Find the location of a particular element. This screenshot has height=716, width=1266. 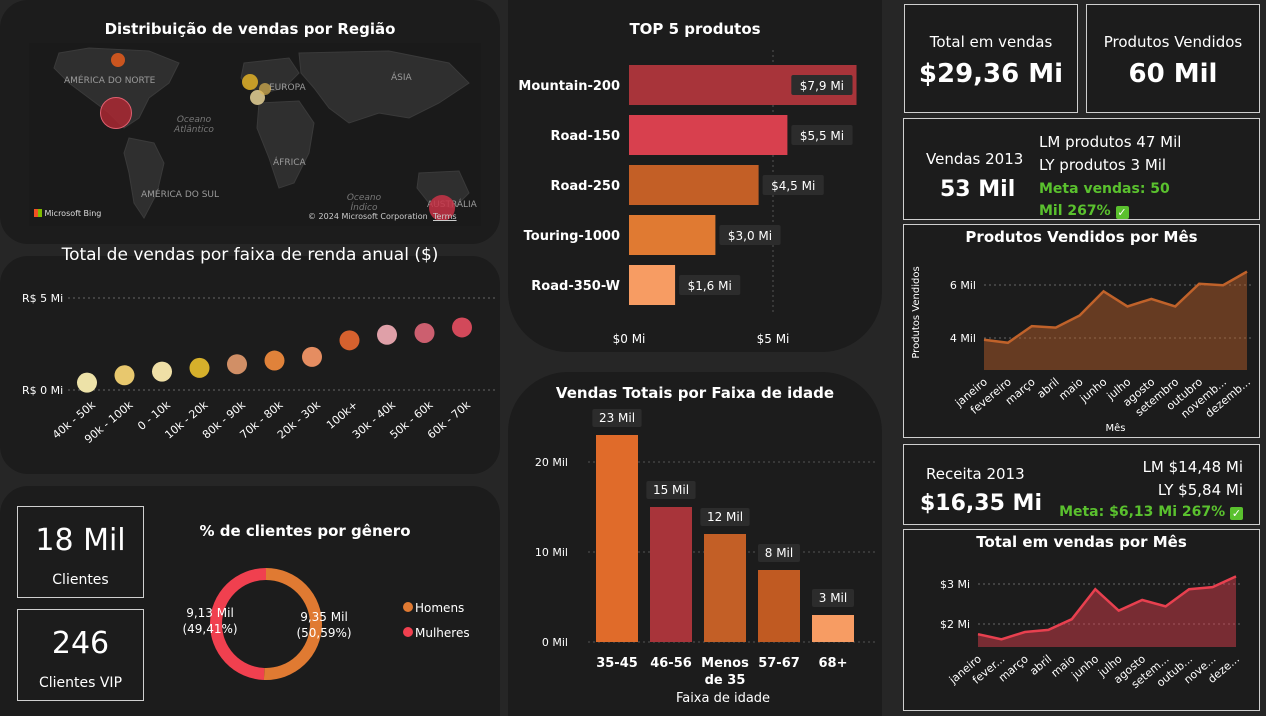

map-copyright: © 2024 Microsoft Corporation is located at coordinates (368, 216).